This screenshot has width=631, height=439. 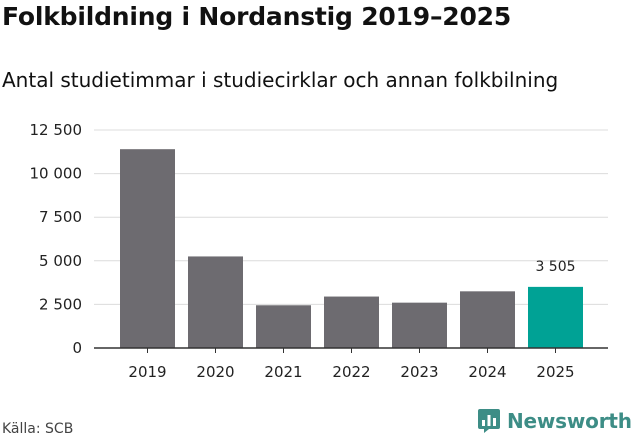 What do you see at coordinates (38, 429) in the screenshot?
I see `source-note: Källa: SCB` at bounding box center [38, 429].